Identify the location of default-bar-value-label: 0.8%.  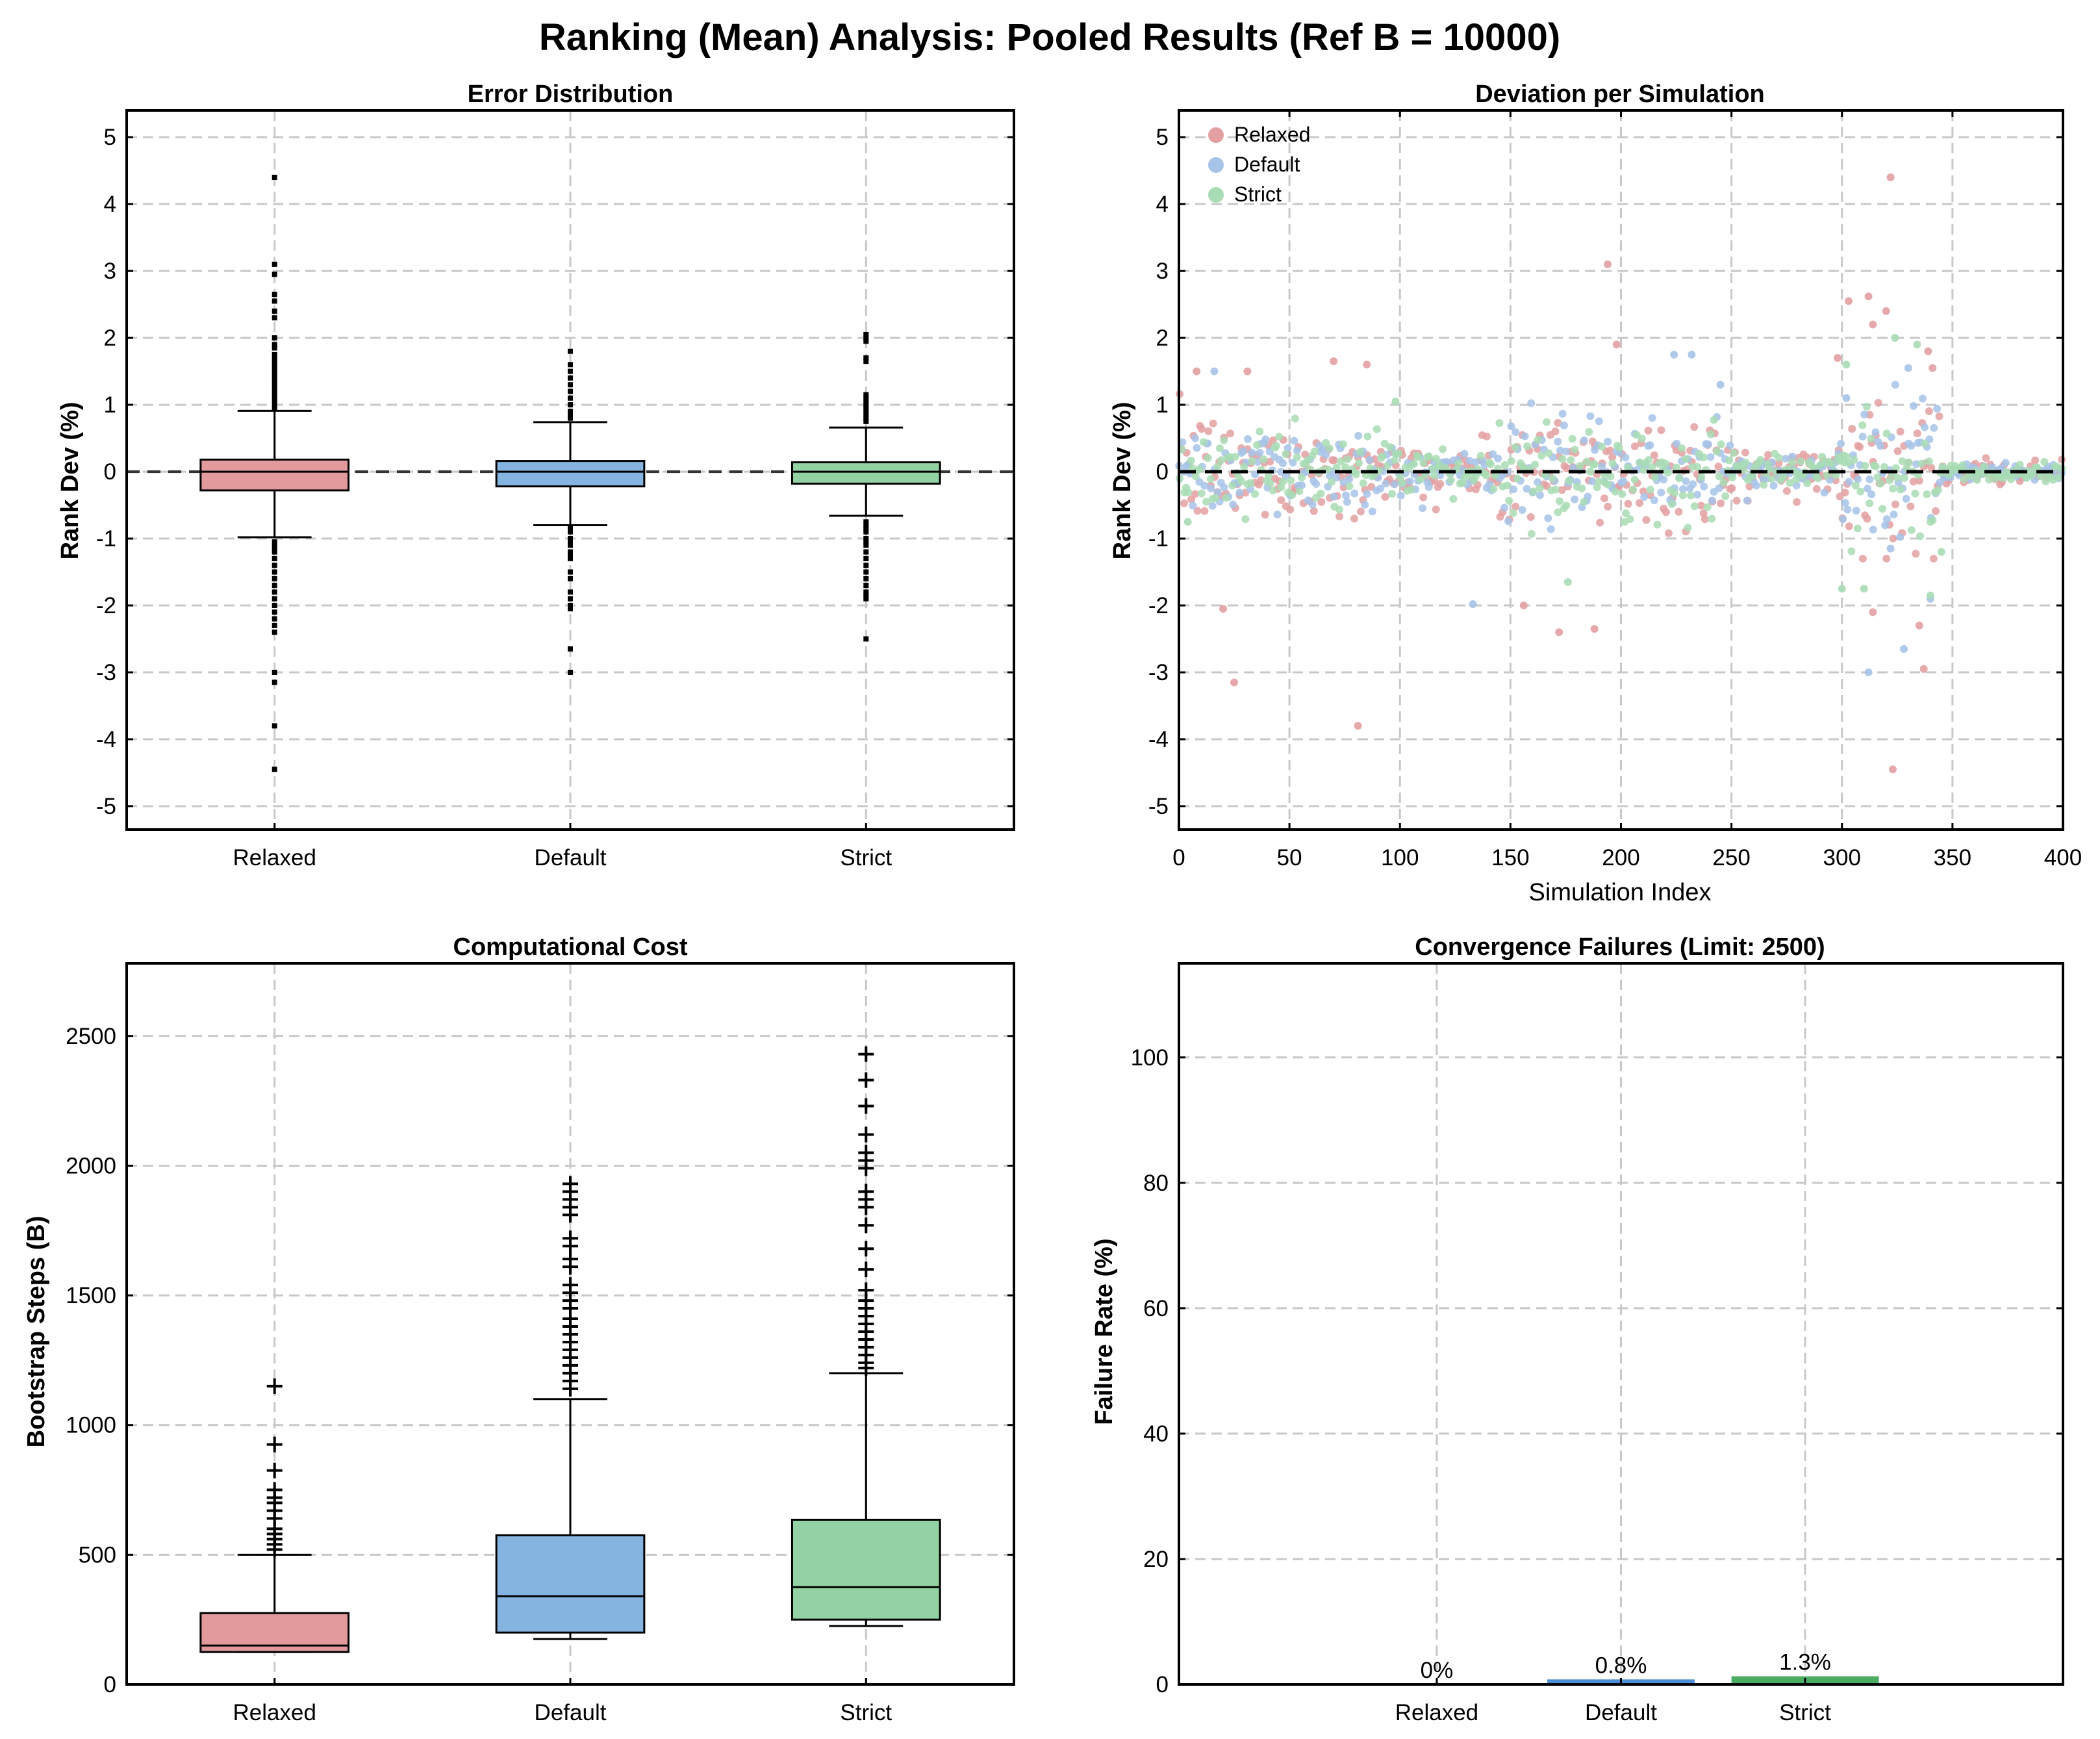
(1621, 1665).